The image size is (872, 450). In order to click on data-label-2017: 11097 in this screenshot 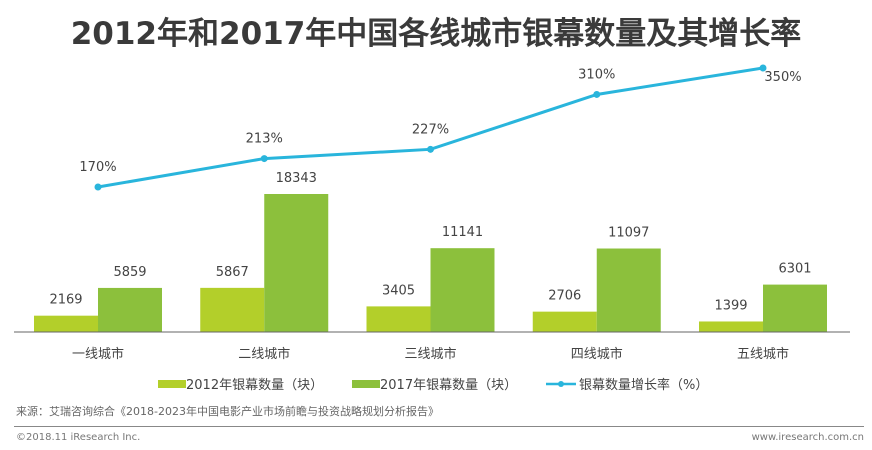, I will do `click(628, 233)`.